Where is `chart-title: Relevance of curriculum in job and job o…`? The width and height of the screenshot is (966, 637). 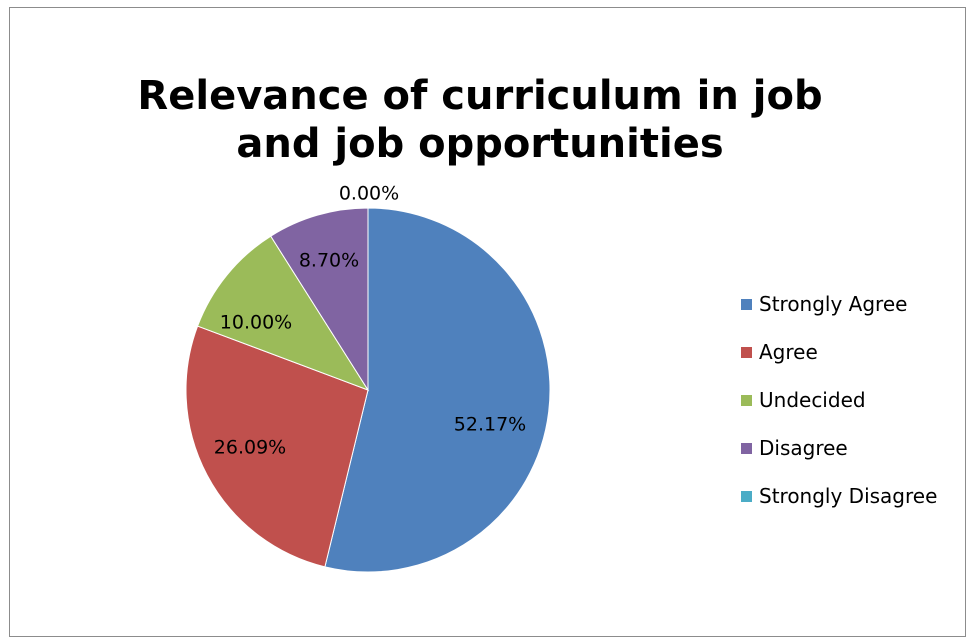
chart-title: Relevance of curriculum in job and job o… is located at coordinates (480, 120).